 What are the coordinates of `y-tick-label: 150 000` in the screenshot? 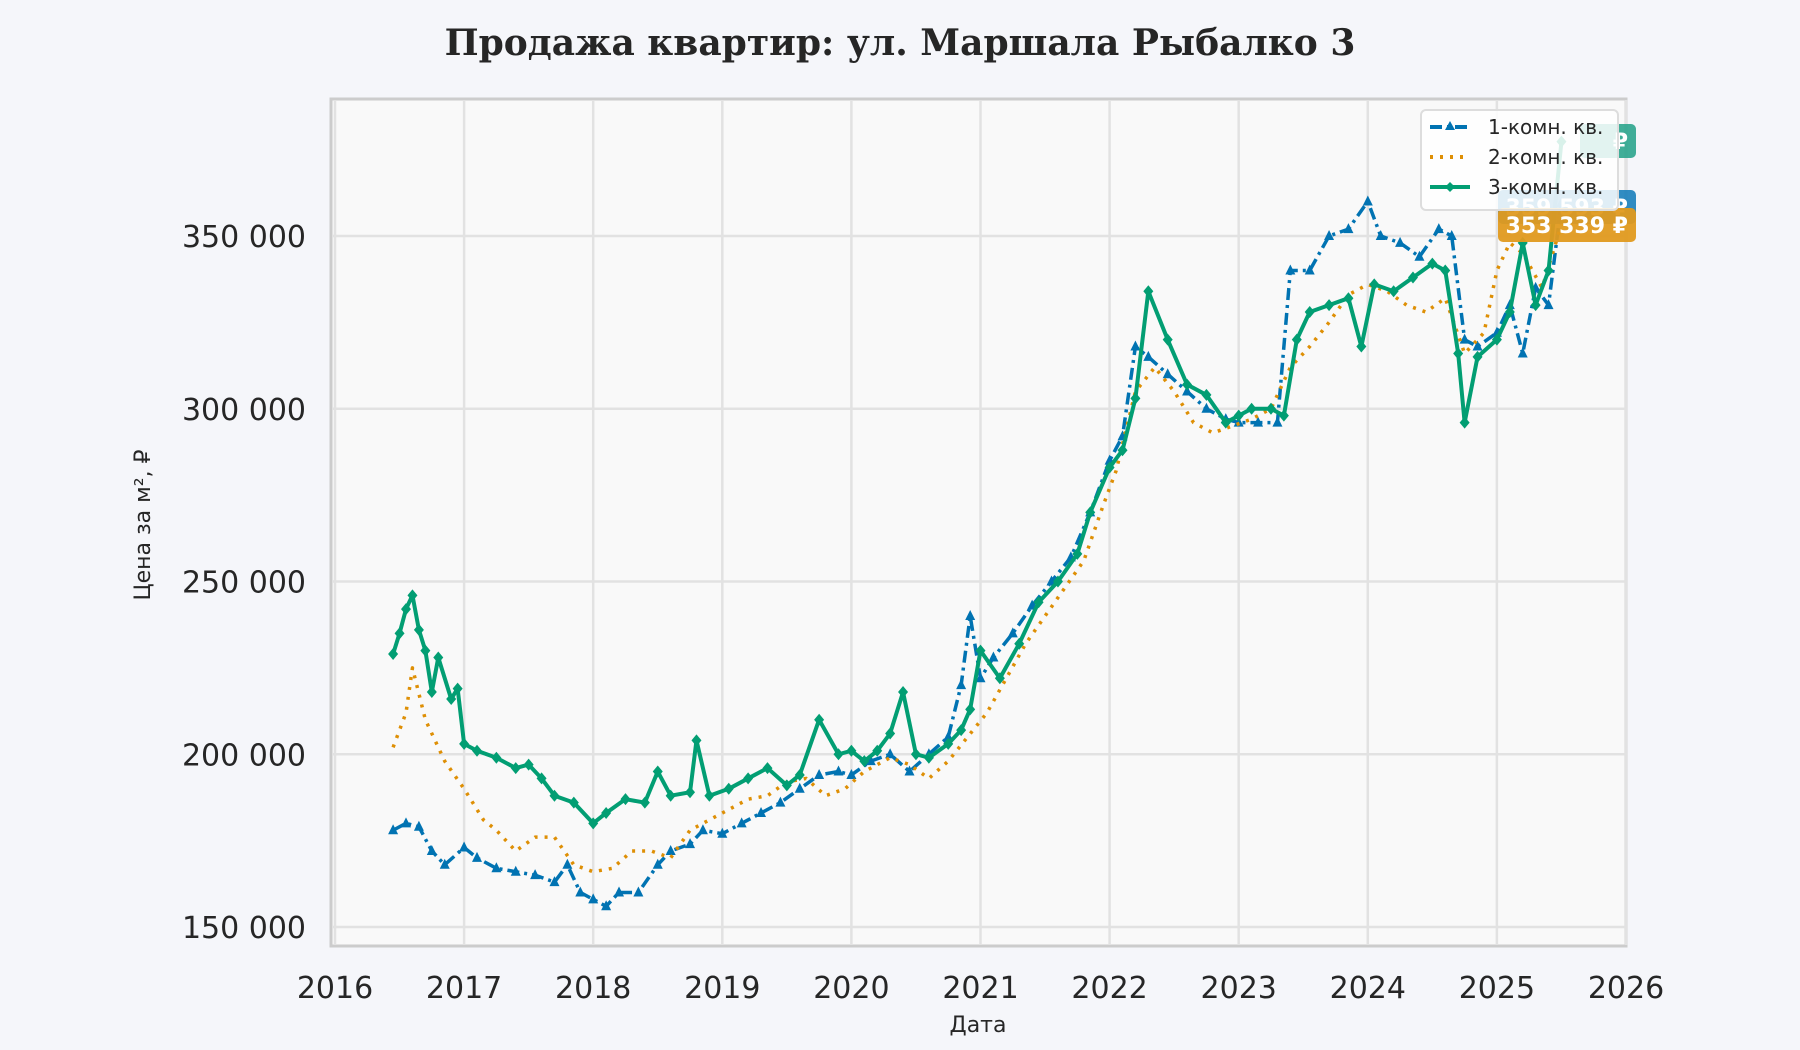 It's located at (244, 928).